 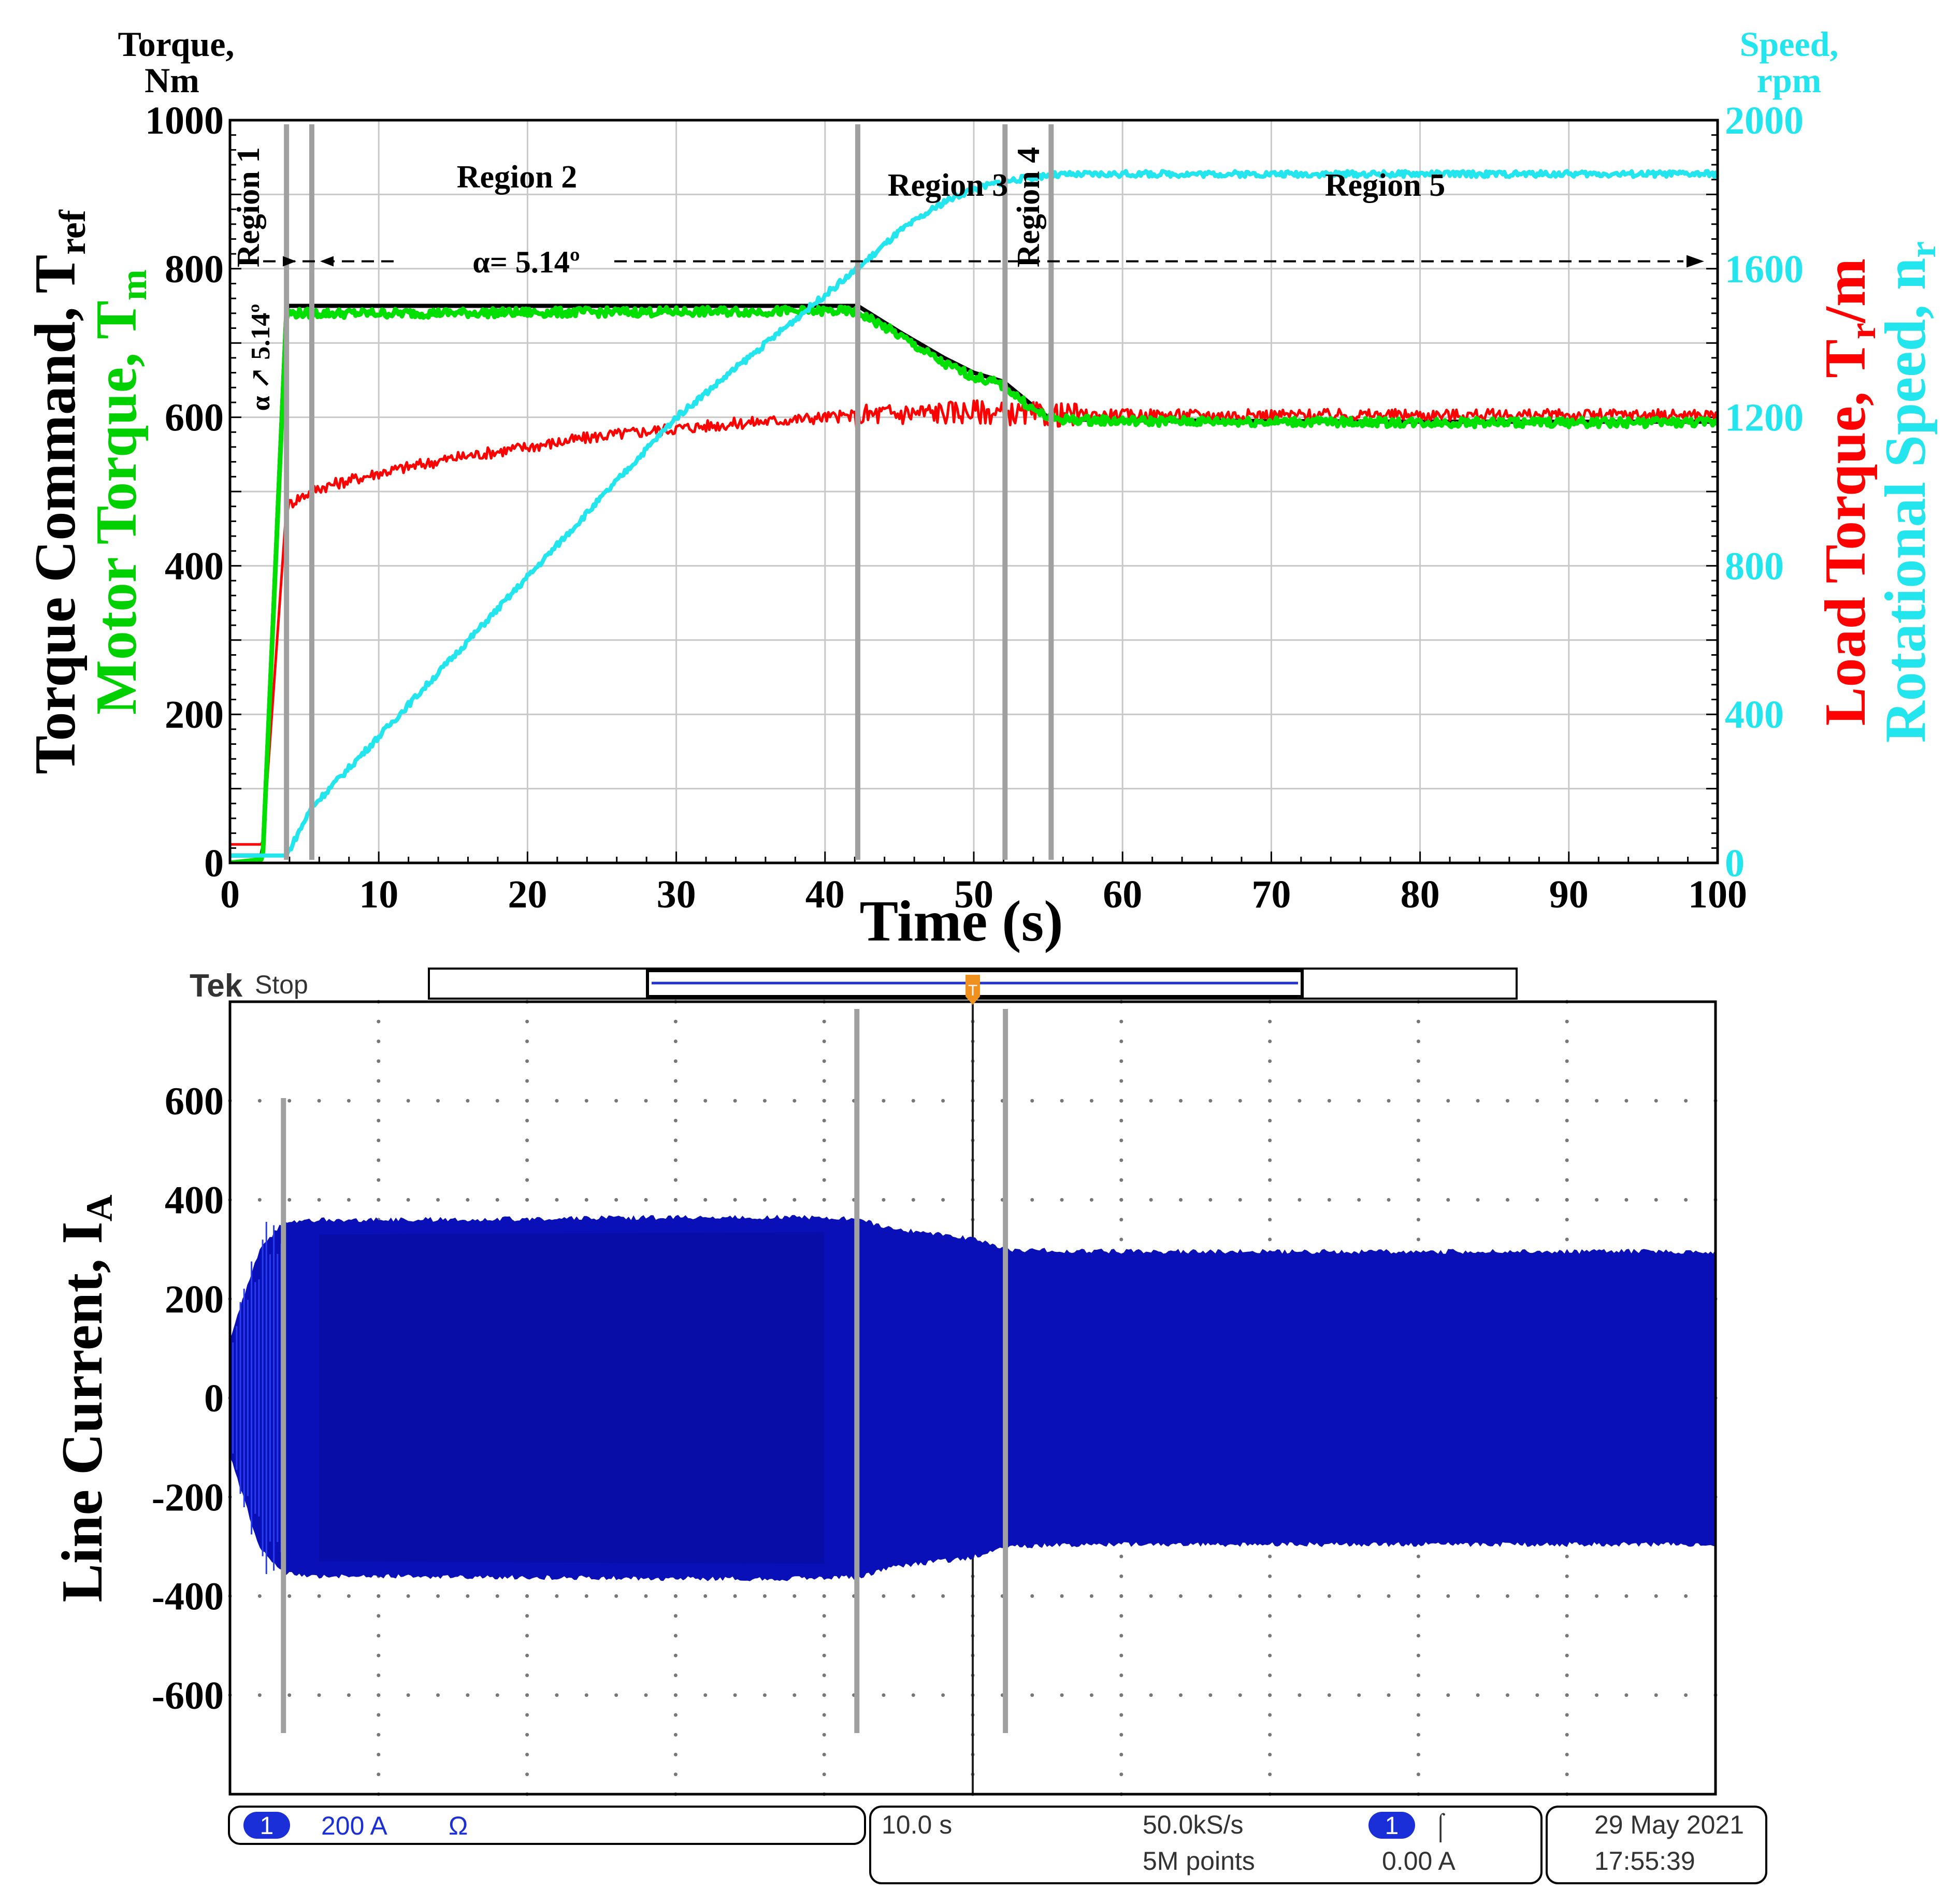 What do you see at coordinates (972, 990) in the screenshot?
I see `trigger-position-marker: T` at bounding box center [972, 990].